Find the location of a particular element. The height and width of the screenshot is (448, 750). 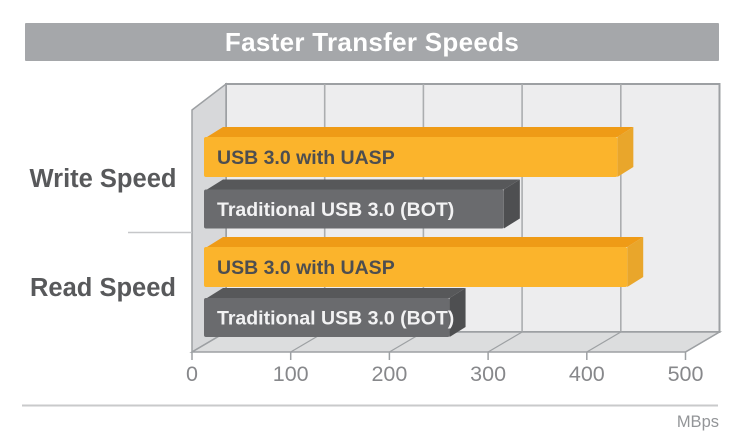

bar-read-speed-traditional-usb-3-0-bot: Traditional USB 3.0 (BOT) is located at coordinates (335, 312).